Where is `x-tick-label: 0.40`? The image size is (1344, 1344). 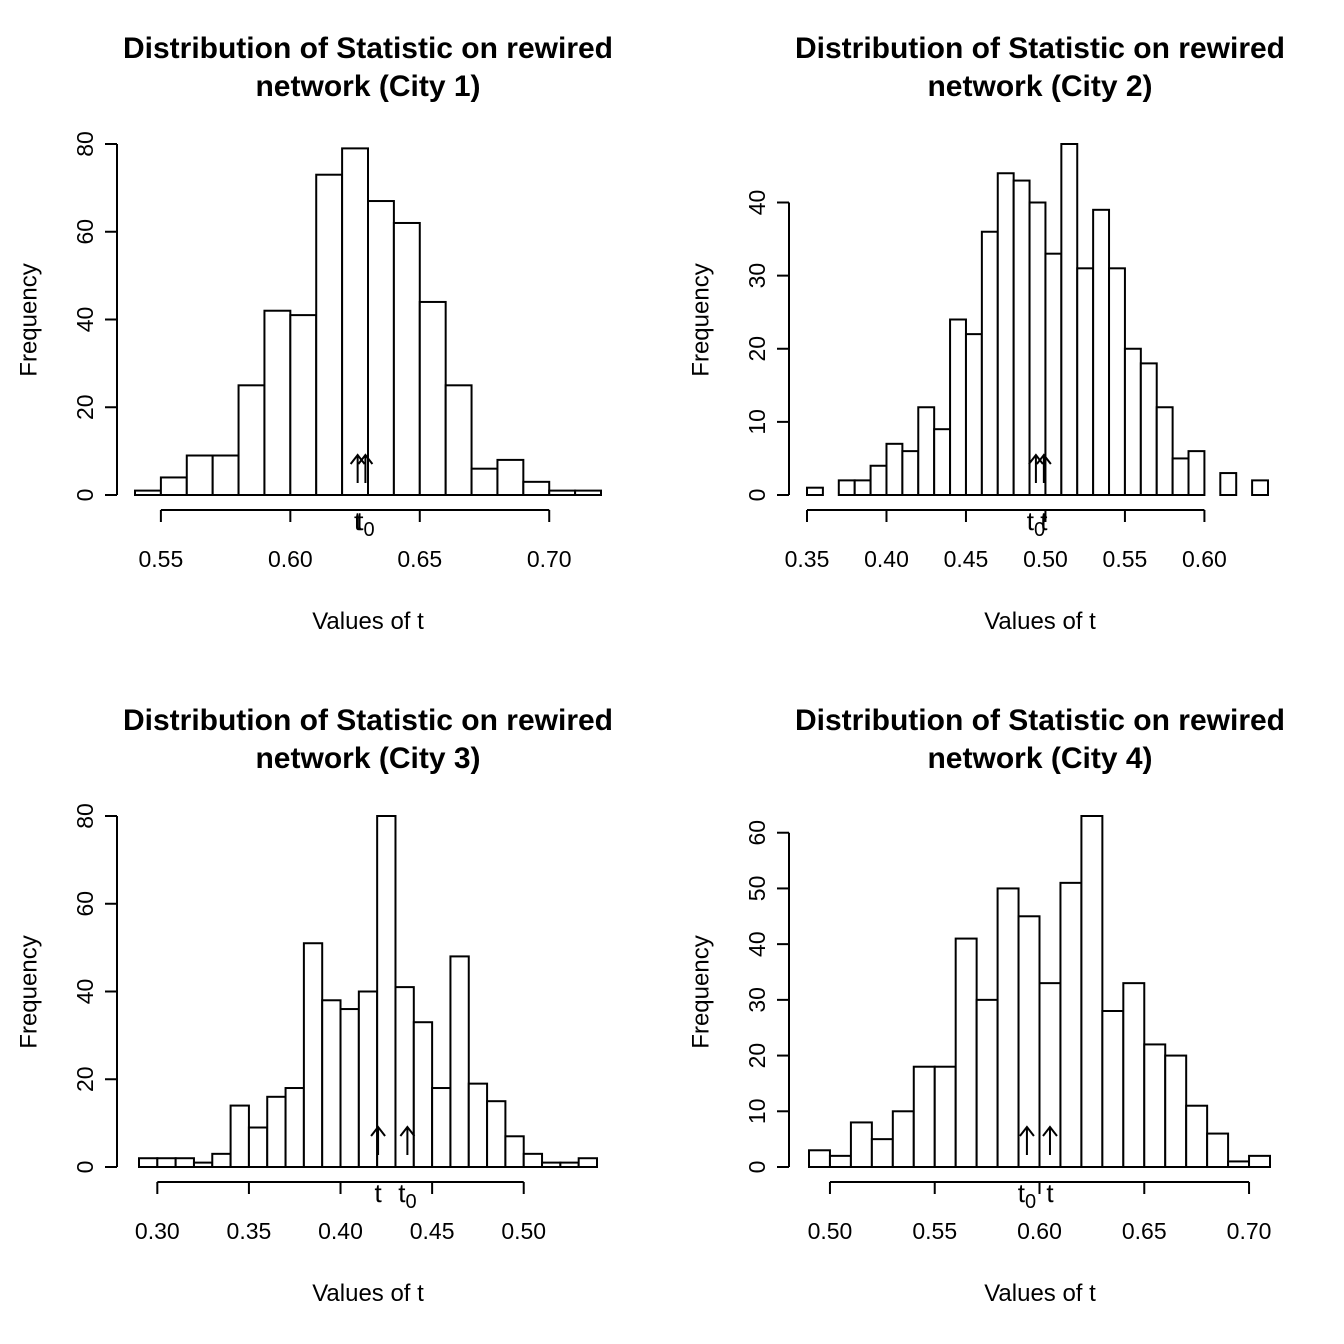
x-tick-label: 0.40 is located at coordinates (886, 559).